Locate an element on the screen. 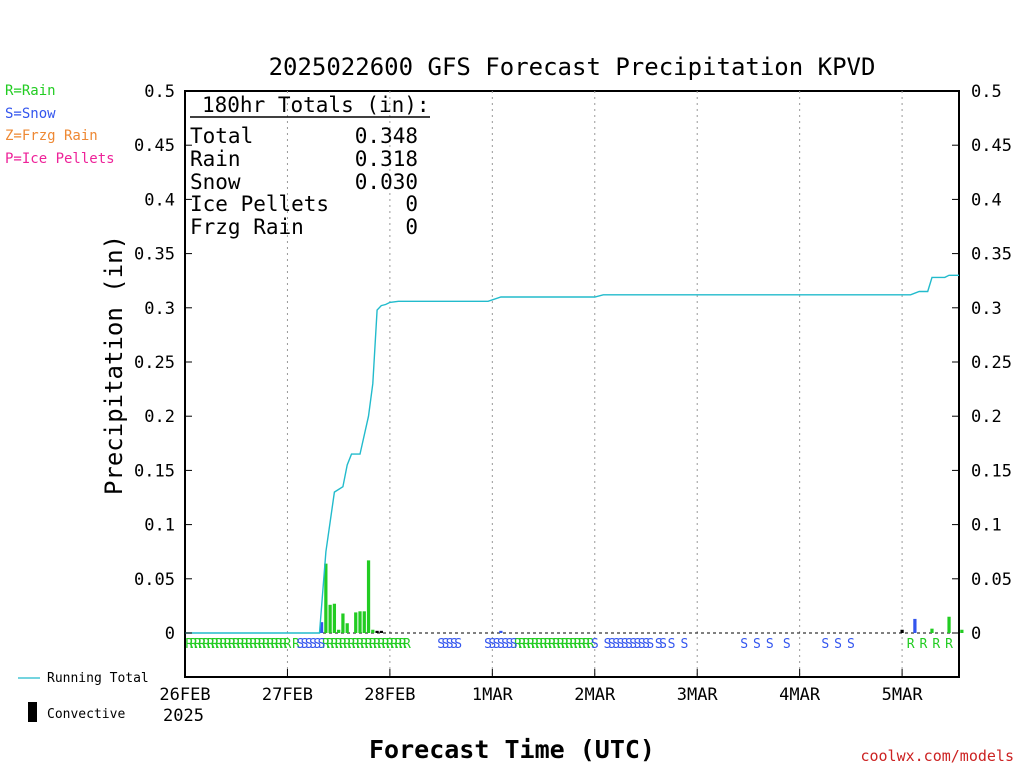 Image resolution: width=1024 pixels, height=768 pixels. y-tick-label-right: 0.1 is located at coordinates (986, 526).